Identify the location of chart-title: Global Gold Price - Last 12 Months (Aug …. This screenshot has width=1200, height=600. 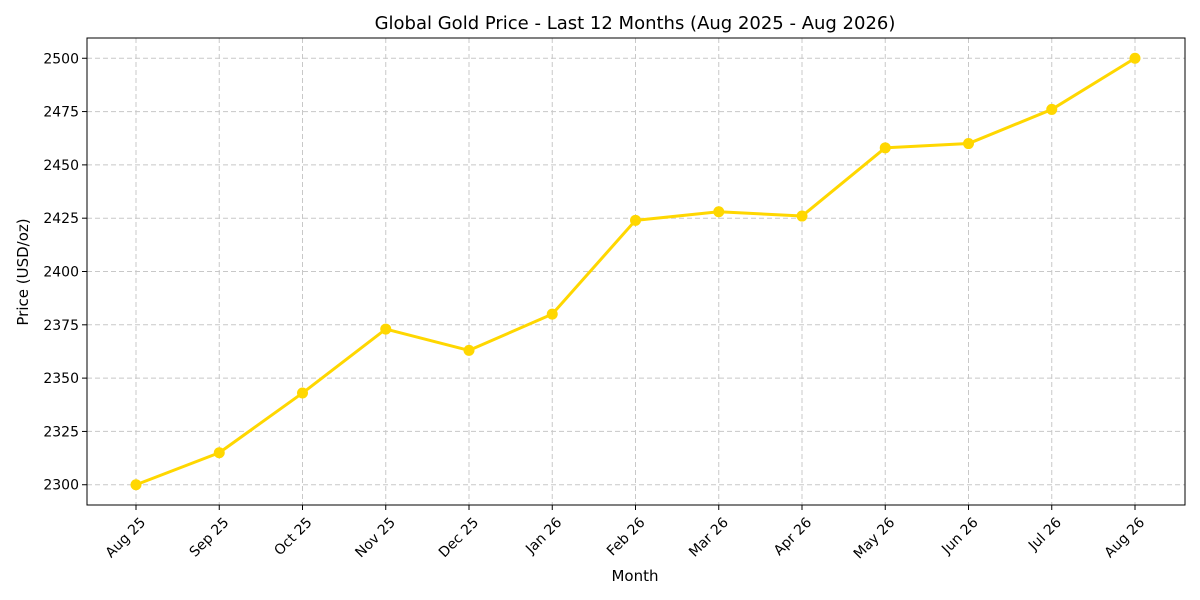
(635, 23).